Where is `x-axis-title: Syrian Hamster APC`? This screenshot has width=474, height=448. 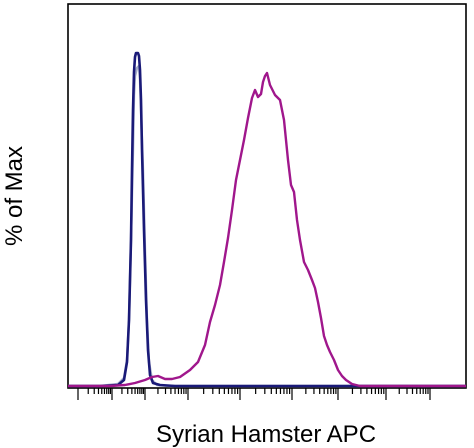
x-axis-title: Syrian Hamster APC is located at coordinates (266, 434).